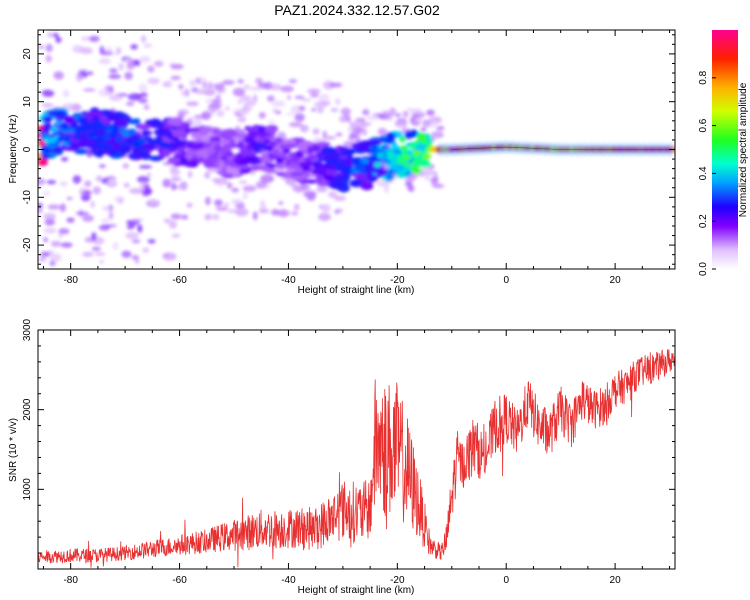  What do you see at coordinates (356, 290) in the screenshot?
I see `top-x-axis-label: Height of straight line (km)` at bounding box center [356, 290].